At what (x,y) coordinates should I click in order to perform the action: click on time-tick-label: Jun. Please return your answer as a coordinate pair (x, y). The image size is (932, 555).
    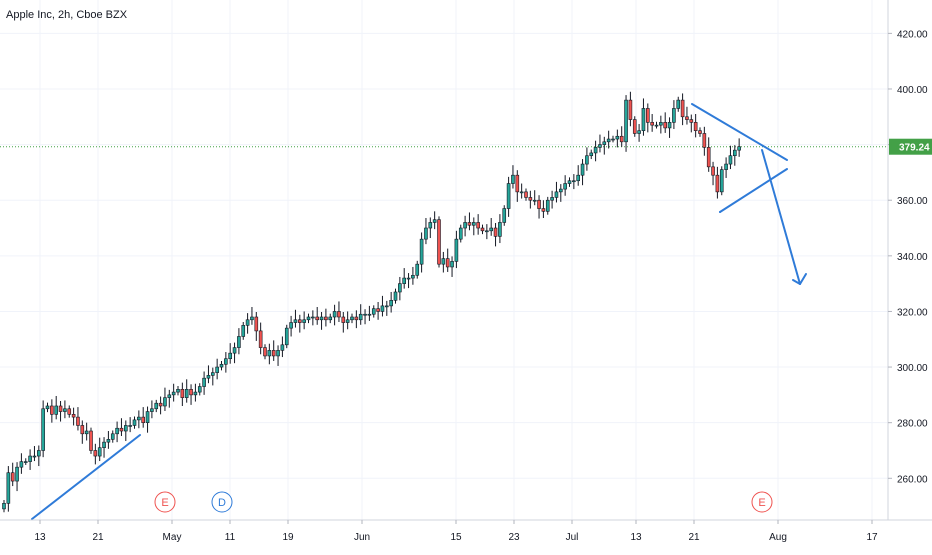
    Looking at the image, I should click on (362, 537).